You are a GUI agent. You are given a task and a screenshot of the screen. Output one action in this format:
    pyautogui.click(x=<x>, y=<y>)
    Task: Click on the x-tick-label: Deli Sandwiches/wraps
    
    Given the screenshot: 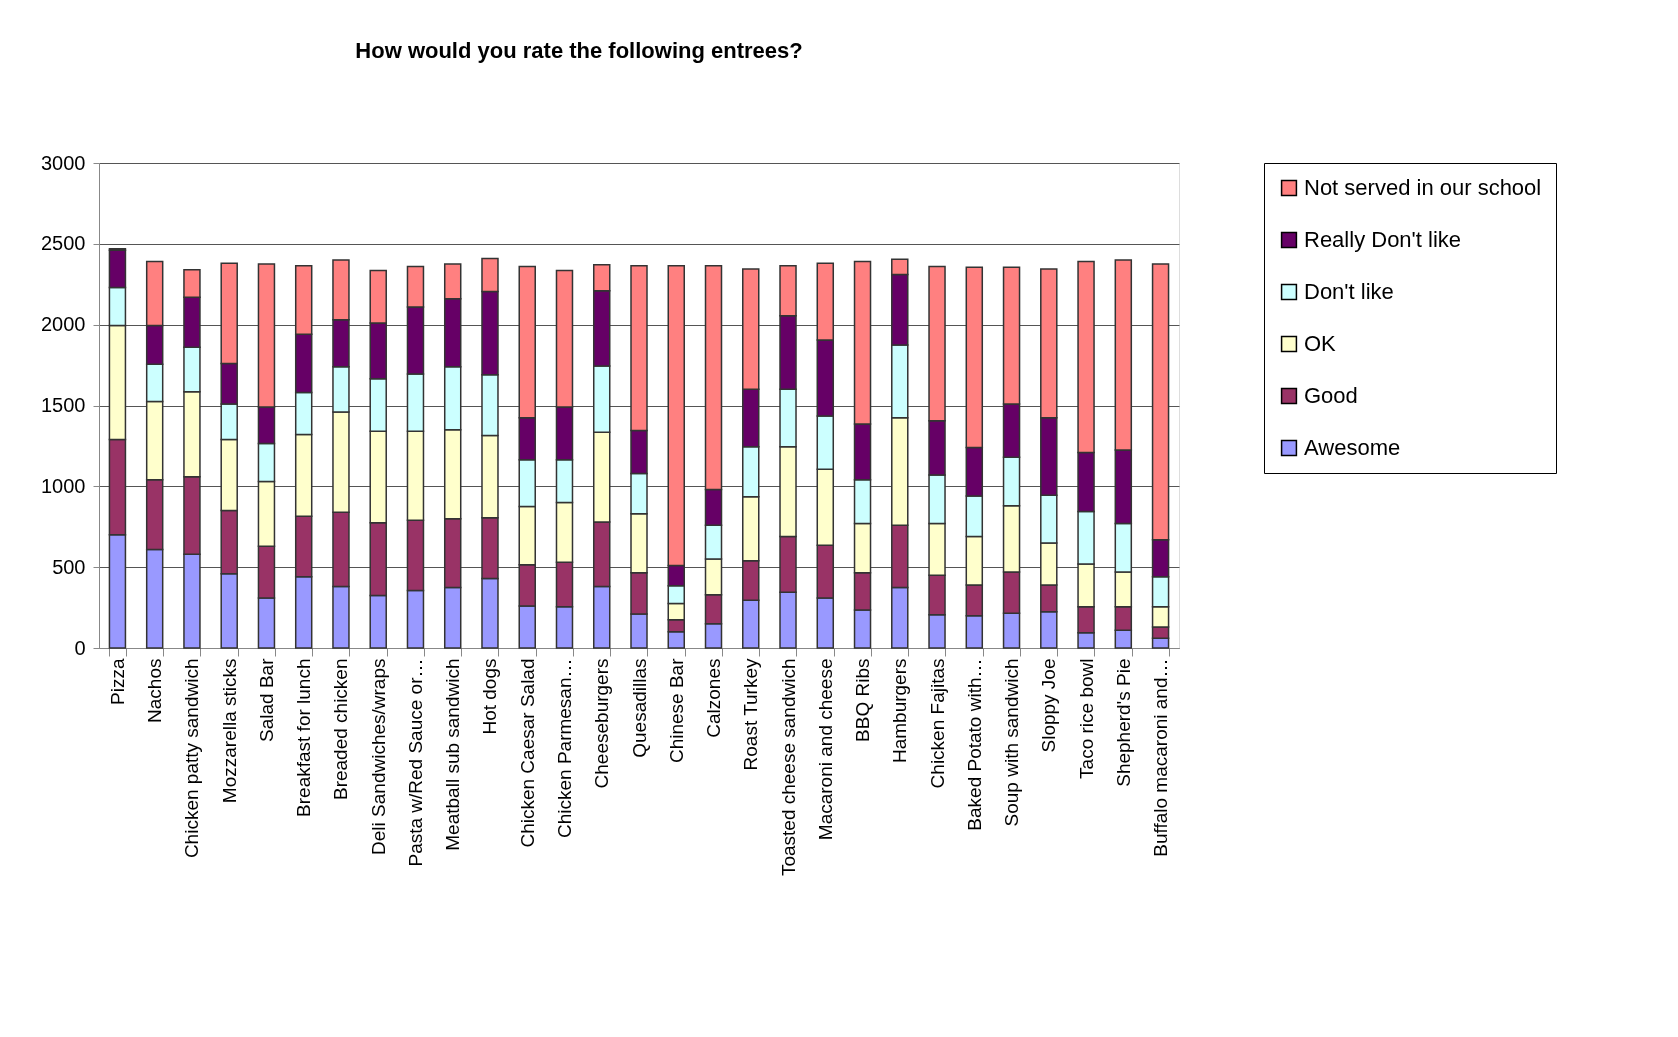 What is the action you would take?
    pyautogui.click(x=378, y=756)
    